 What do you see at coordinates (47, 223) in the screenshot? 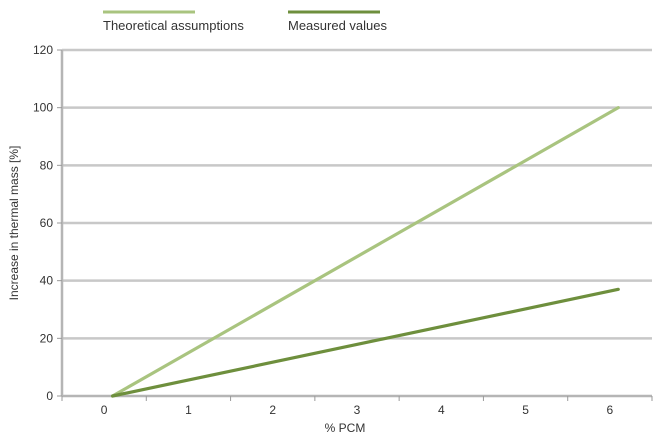
I see `y-tick-label-60: 60` at bounding box center [47, 223].